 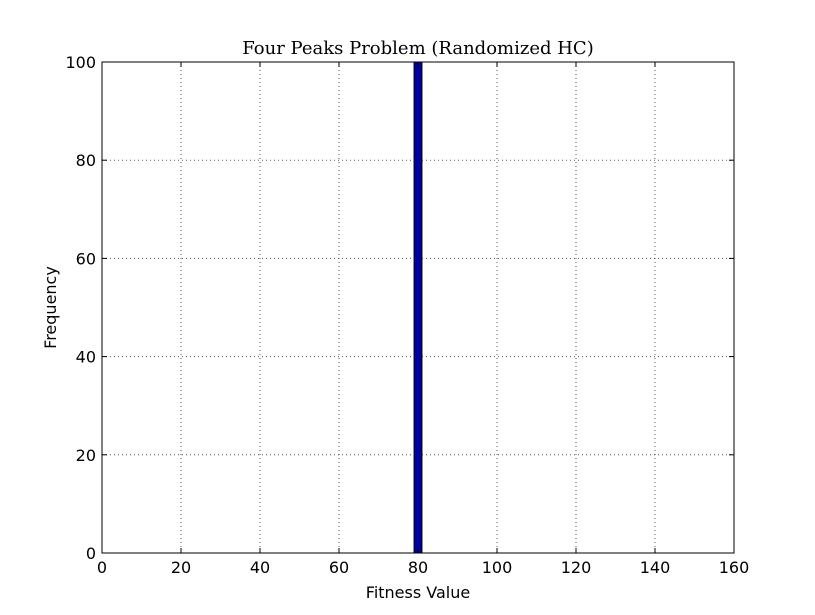 I want to click on histogram-bar, so click(x=418, y=307).